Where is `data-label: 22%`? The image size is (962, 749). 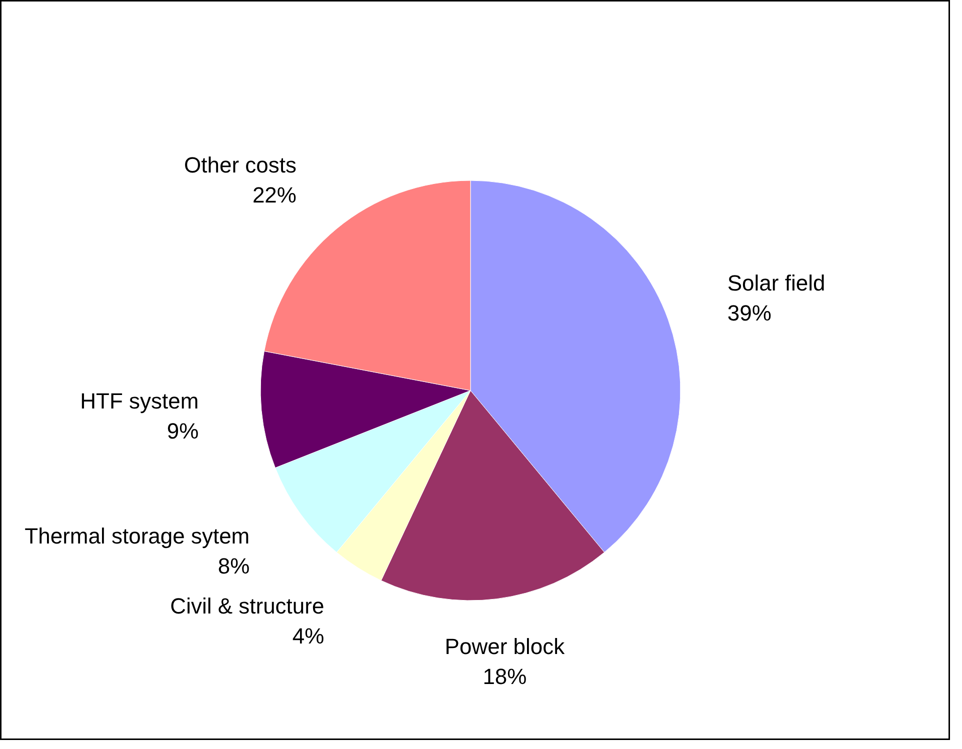 data-label: 22% is located at coordinates (274, 195).